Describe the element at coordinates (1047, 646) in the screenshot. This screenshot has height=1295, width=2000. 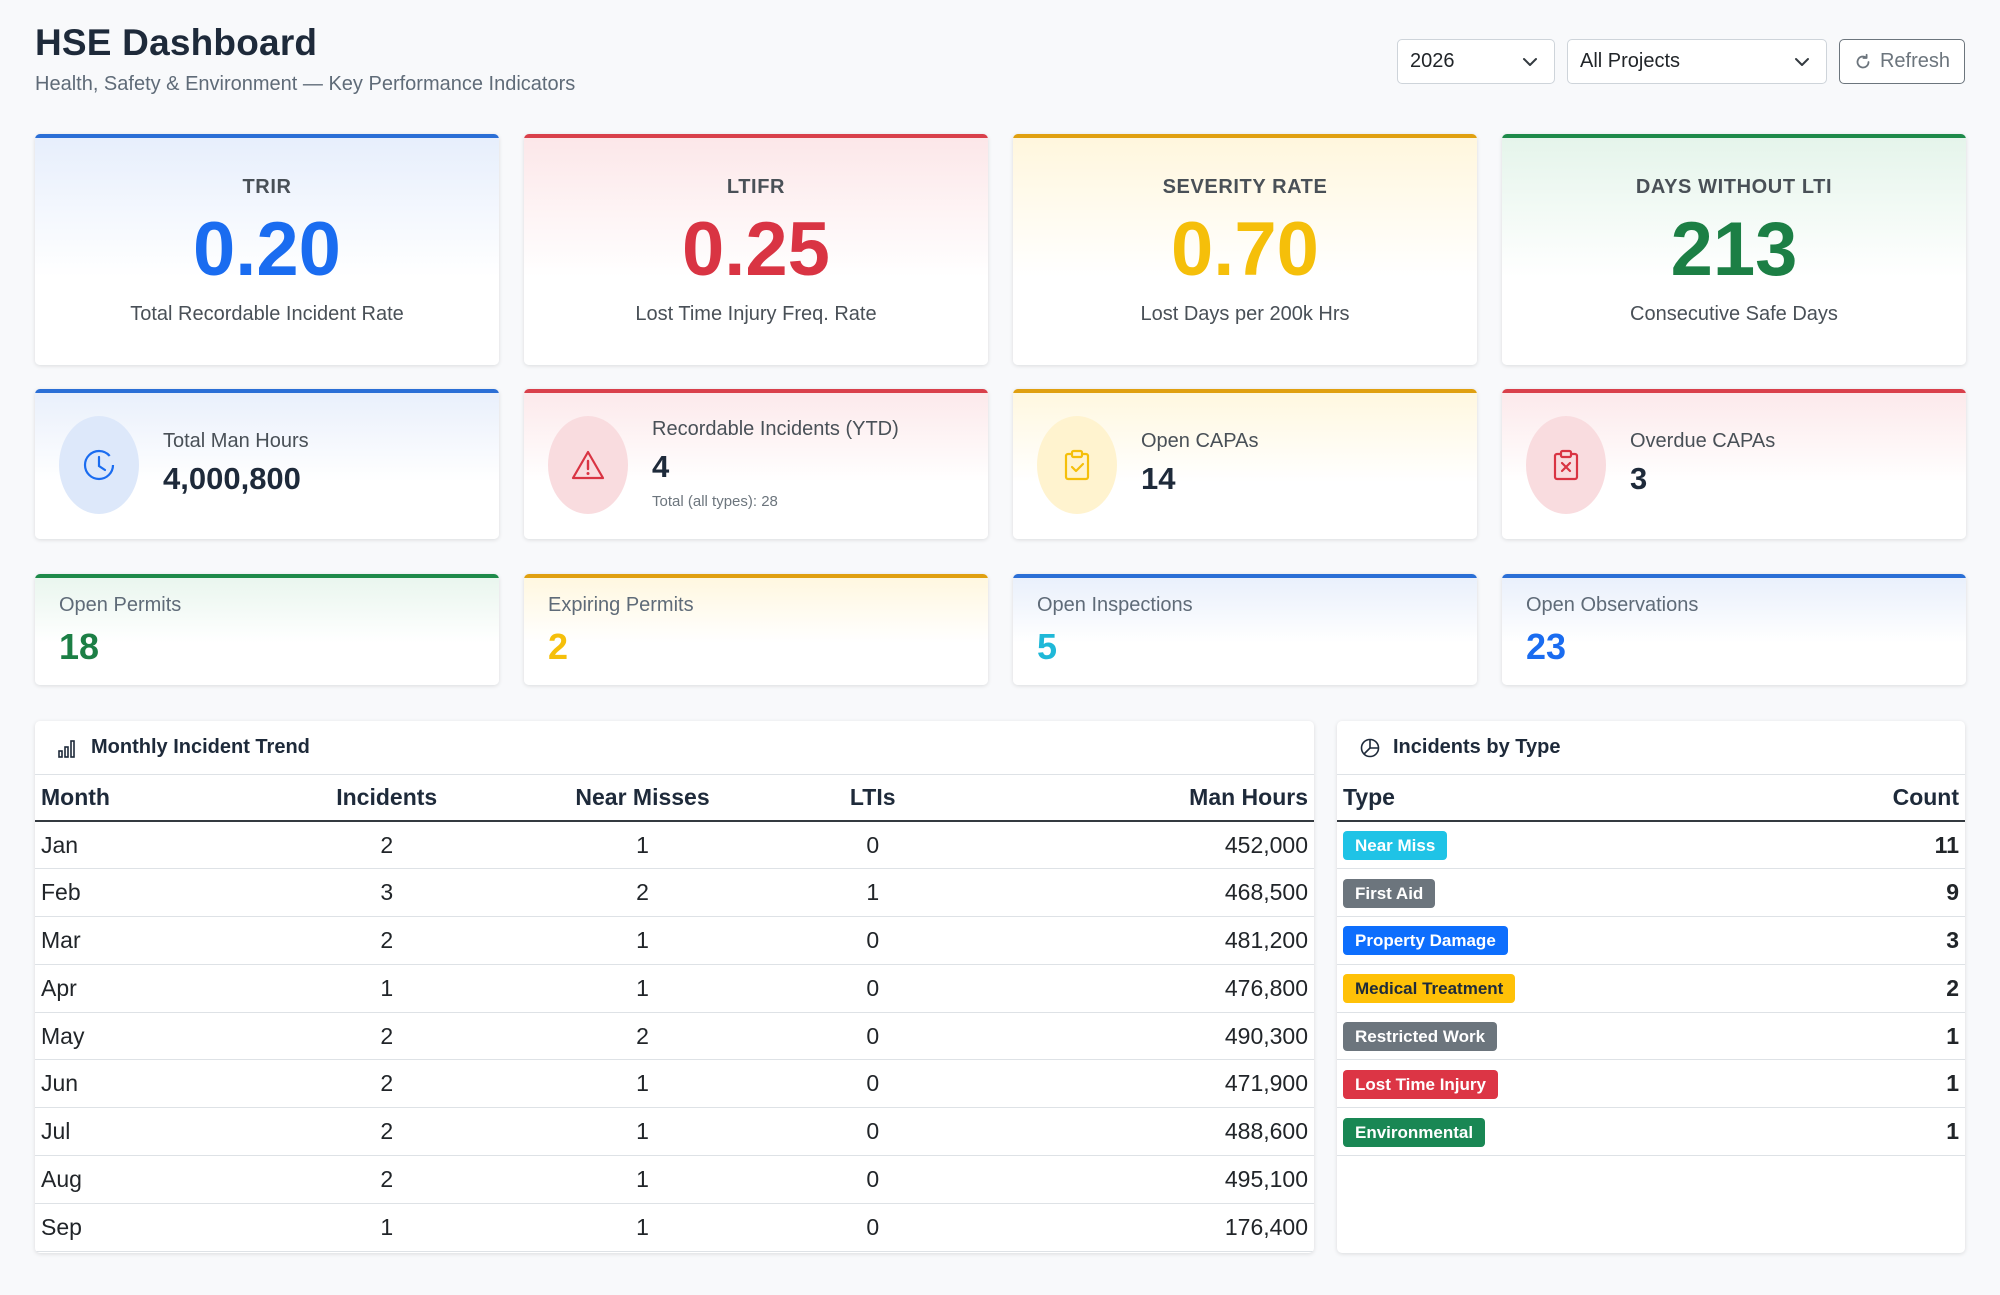
I see `kpi-value: 5` at that location.